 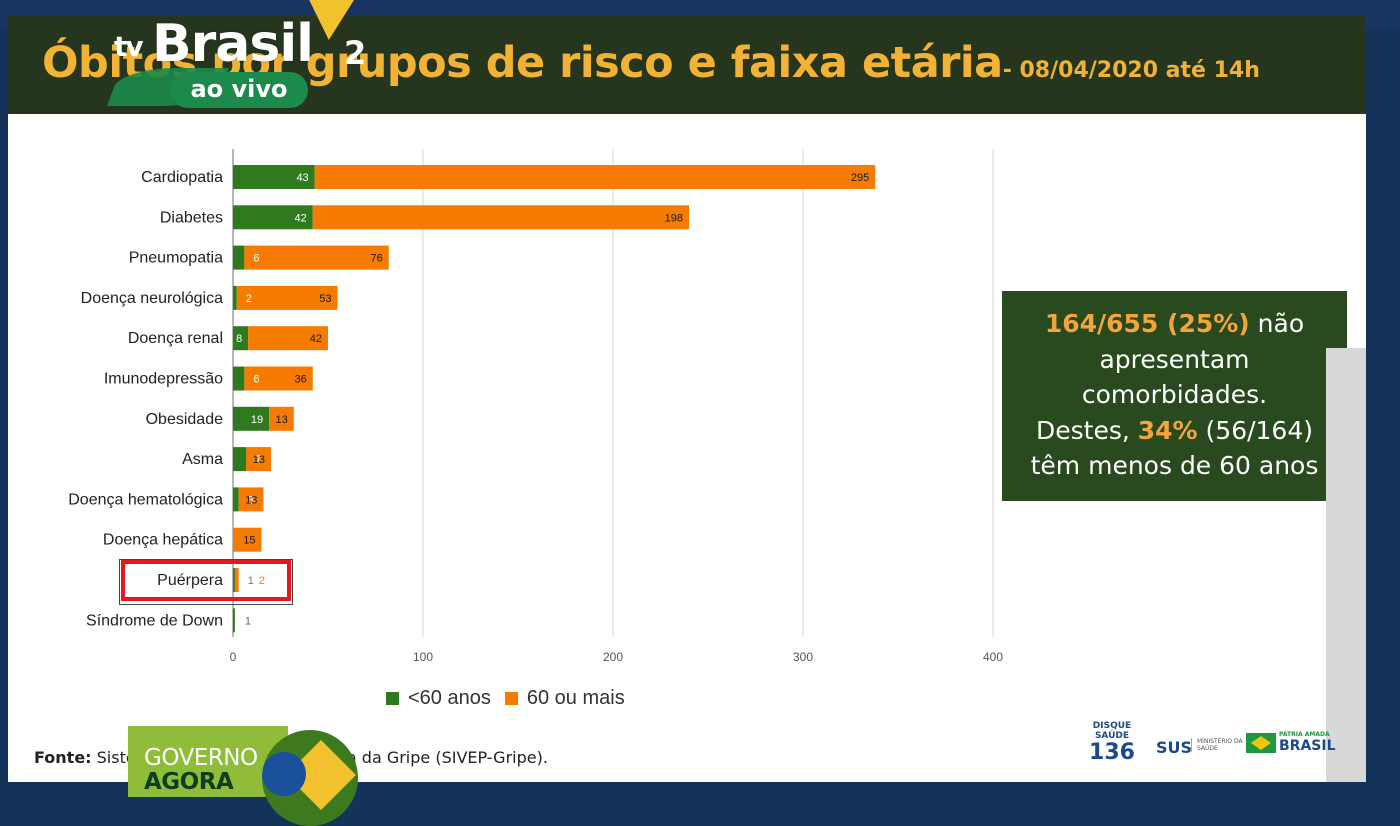 I want to click on legend-label-over60: 60 ou mais, so click(x=575, y=698).